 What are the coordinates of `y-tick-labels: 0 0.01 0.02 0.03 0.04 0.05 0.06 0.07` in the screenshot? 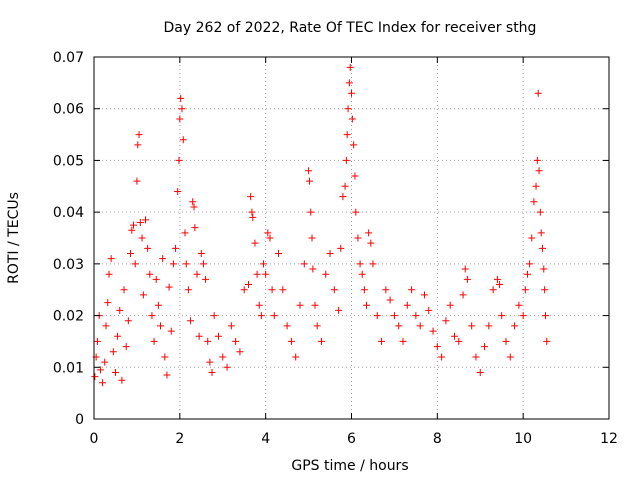 It's located at (68, 239).